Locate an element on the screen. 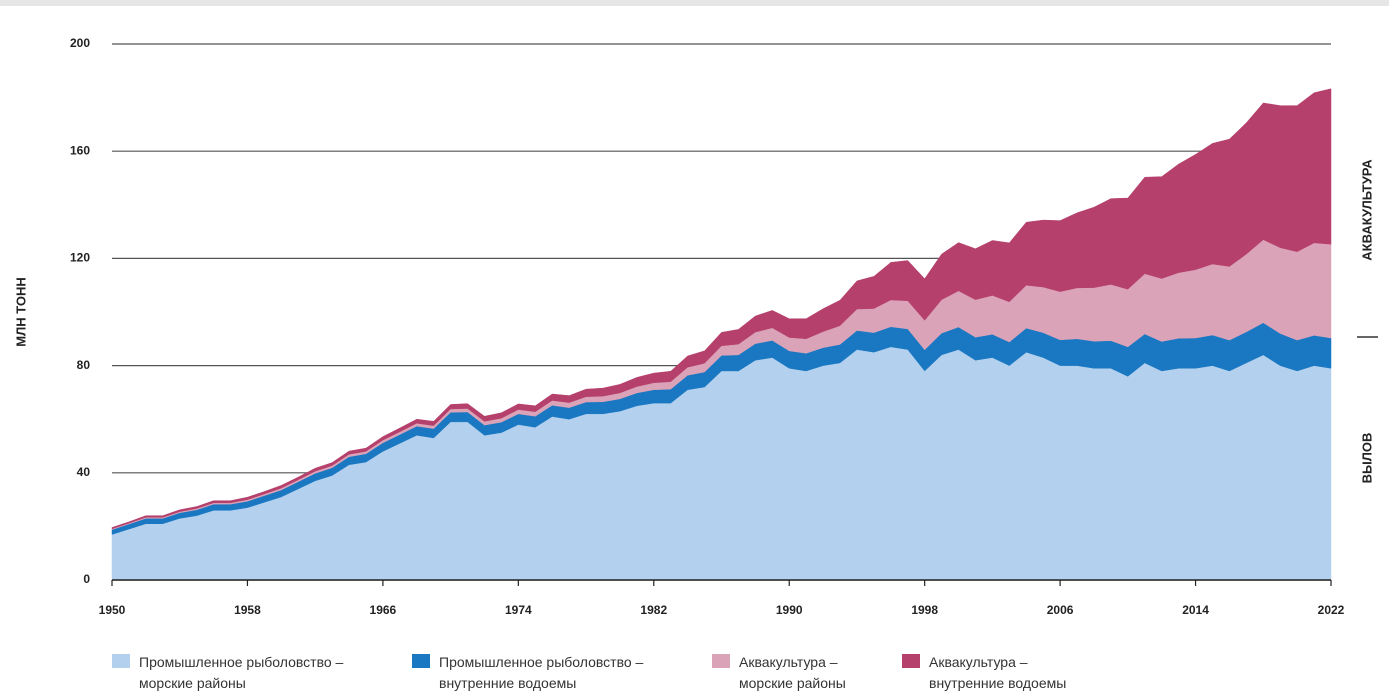 This screenshot has height=695, width=1389. x-tick-label: 1950 is located at coordinates (112, 610).